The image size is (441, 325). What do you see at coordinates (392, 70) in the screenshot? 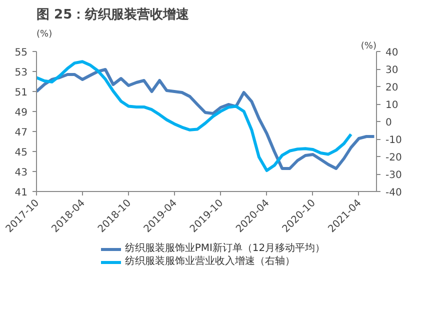
I see `y2-tick-label: 30` at bounding box center [392, 70].